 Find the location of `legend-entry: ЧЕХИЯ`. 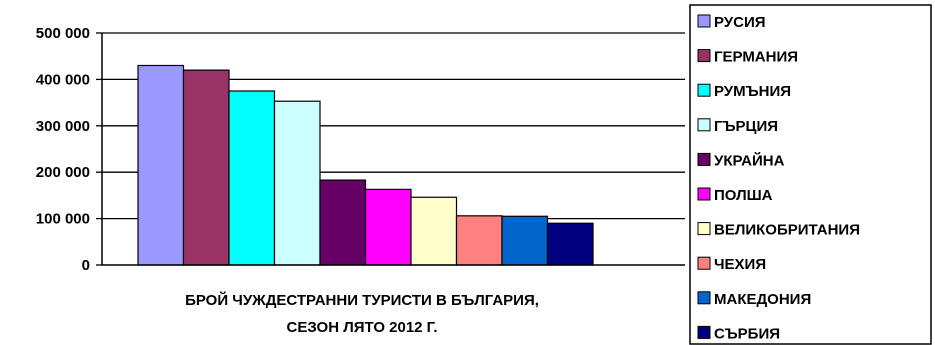

legend-entry: ЧЕХИЯ is located at coordinates (740, 264).